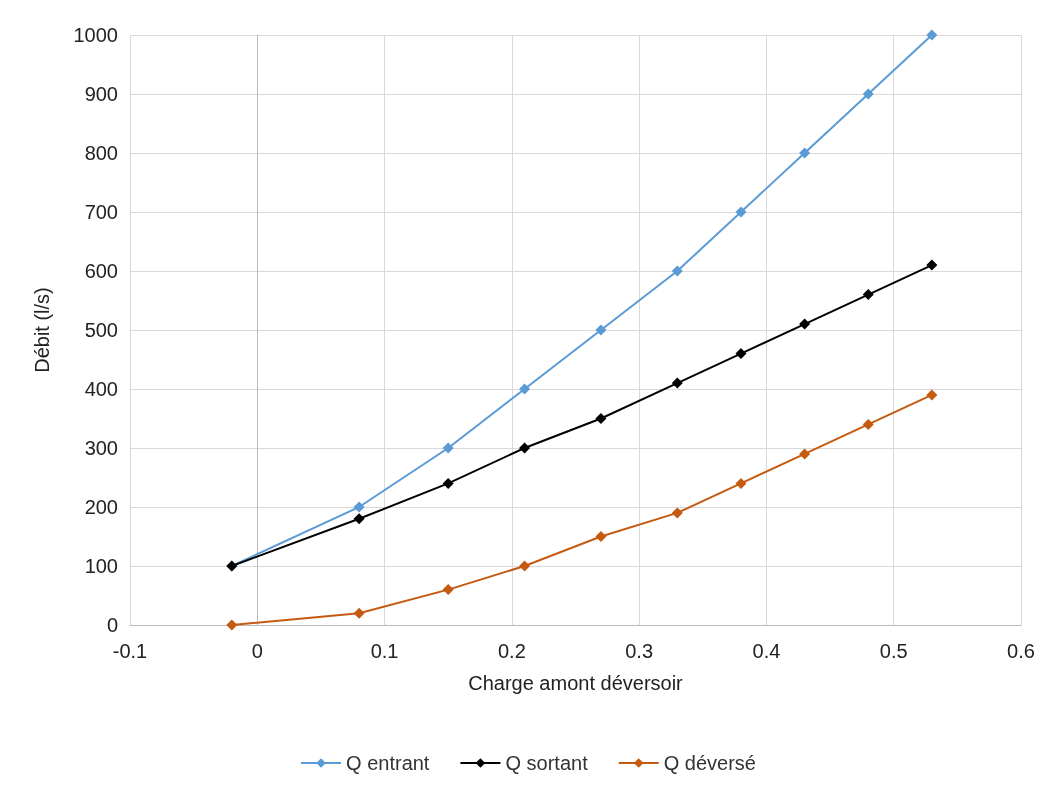 Image resolution: width=1056 pixels, height=790 pixels. Describe the element at coordinates (766, 651) in the screenshot. I see `x-tick-label: 0.4` at that location.